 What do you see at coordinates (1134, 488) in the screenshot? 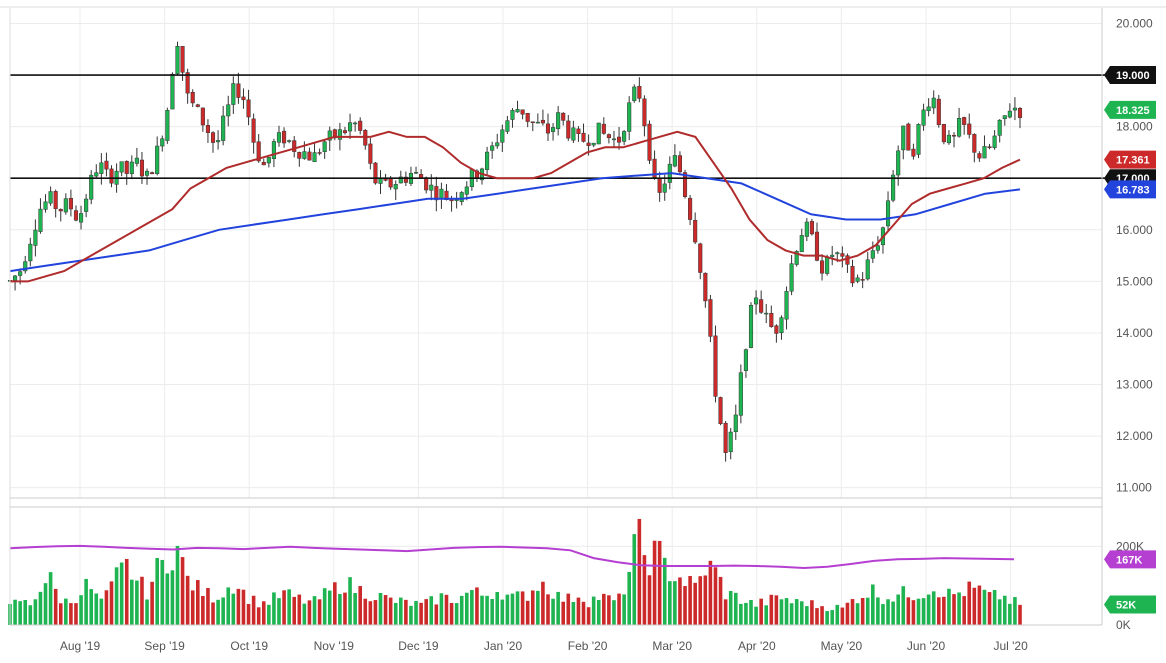
I see `price-tick-label: 11.000` at bounding box center [1134, 488].